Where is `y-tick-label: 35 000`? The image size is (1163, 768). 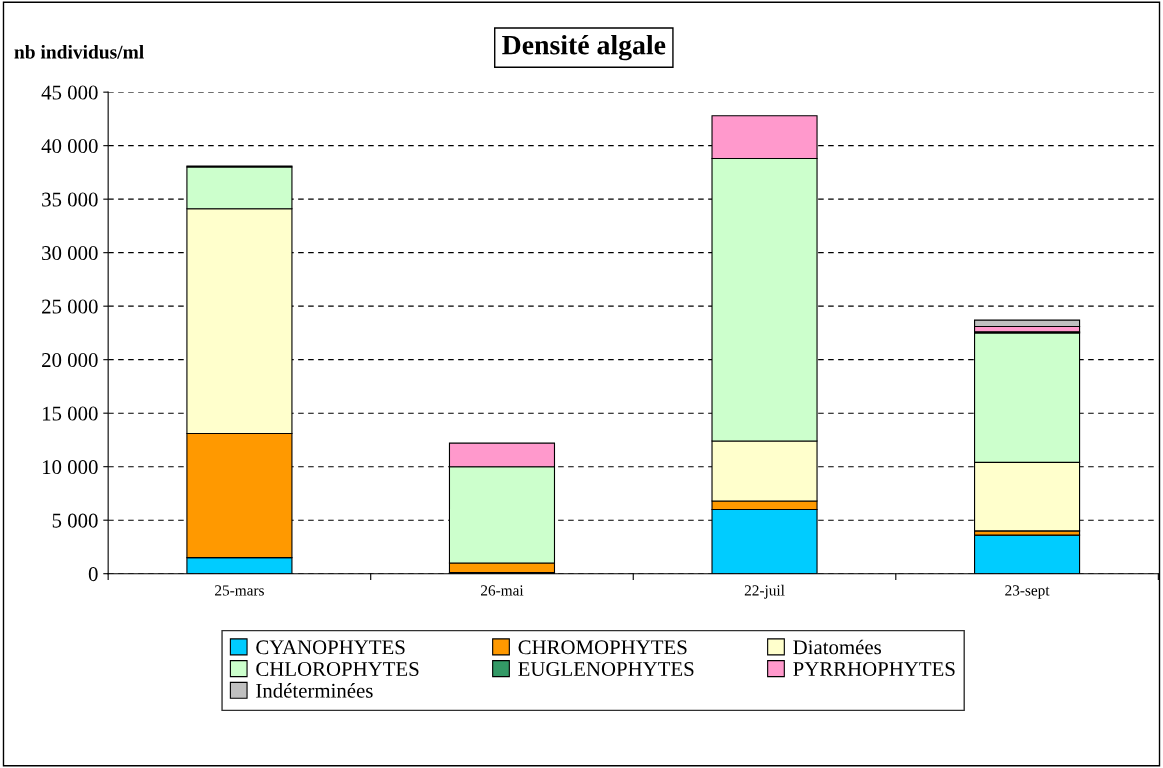
y-tick-label: 35 000 is located at coordinates (70, 199).